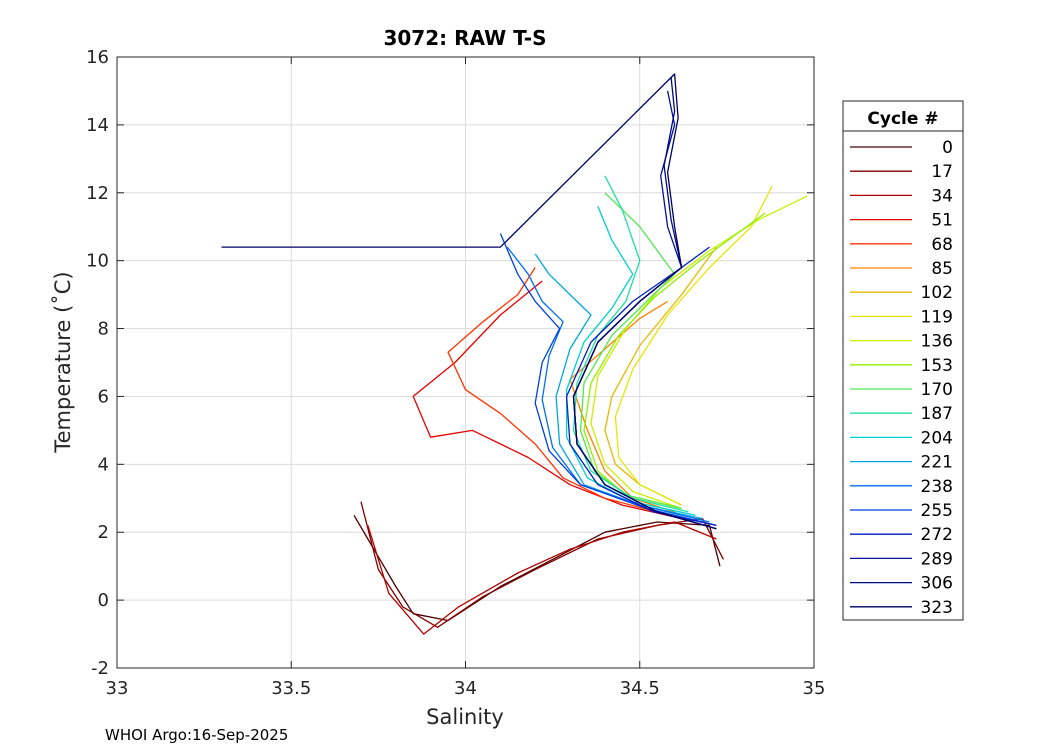 This screenshot has width=1050, height=750. What do you see at coordinates (942, 196) in the screenshot?
I see `legend-label: 34` at bounding box center [942, 196].